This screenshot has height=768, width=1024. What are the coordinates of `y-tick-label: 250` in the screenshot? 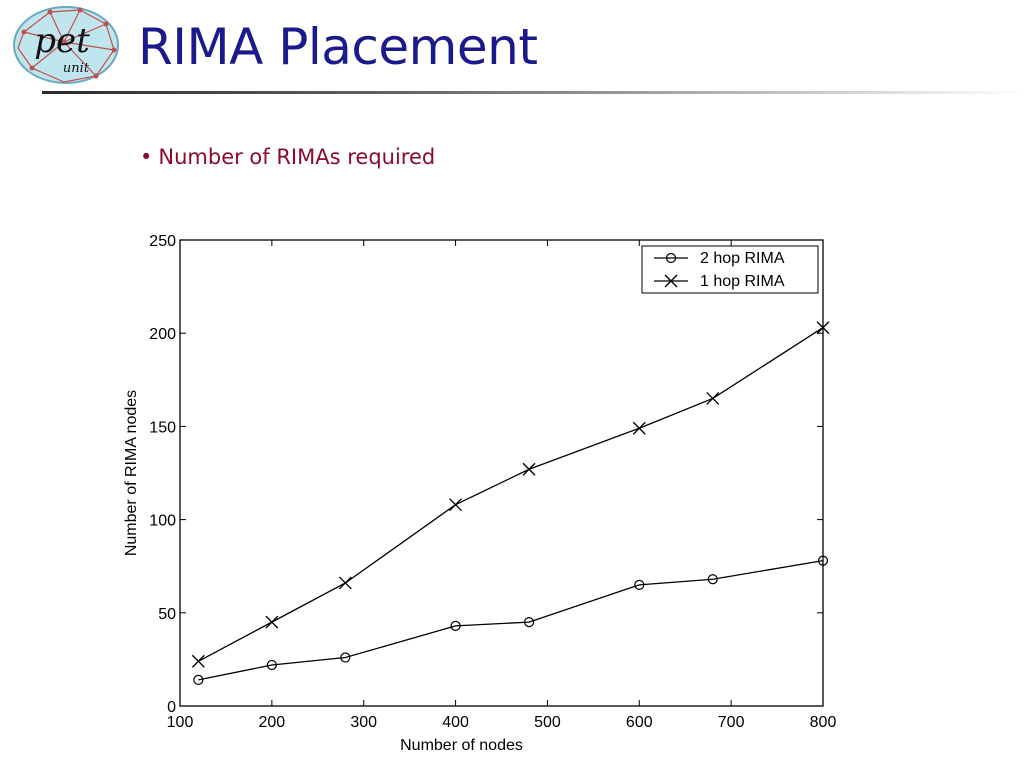 It's located at (162, 241).